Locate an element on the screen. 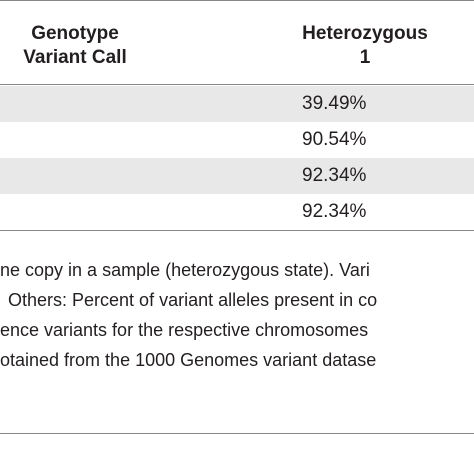 The width and height of the screenshot is (474, 474). cell: 39.49% is located at coordinates (334, 103).